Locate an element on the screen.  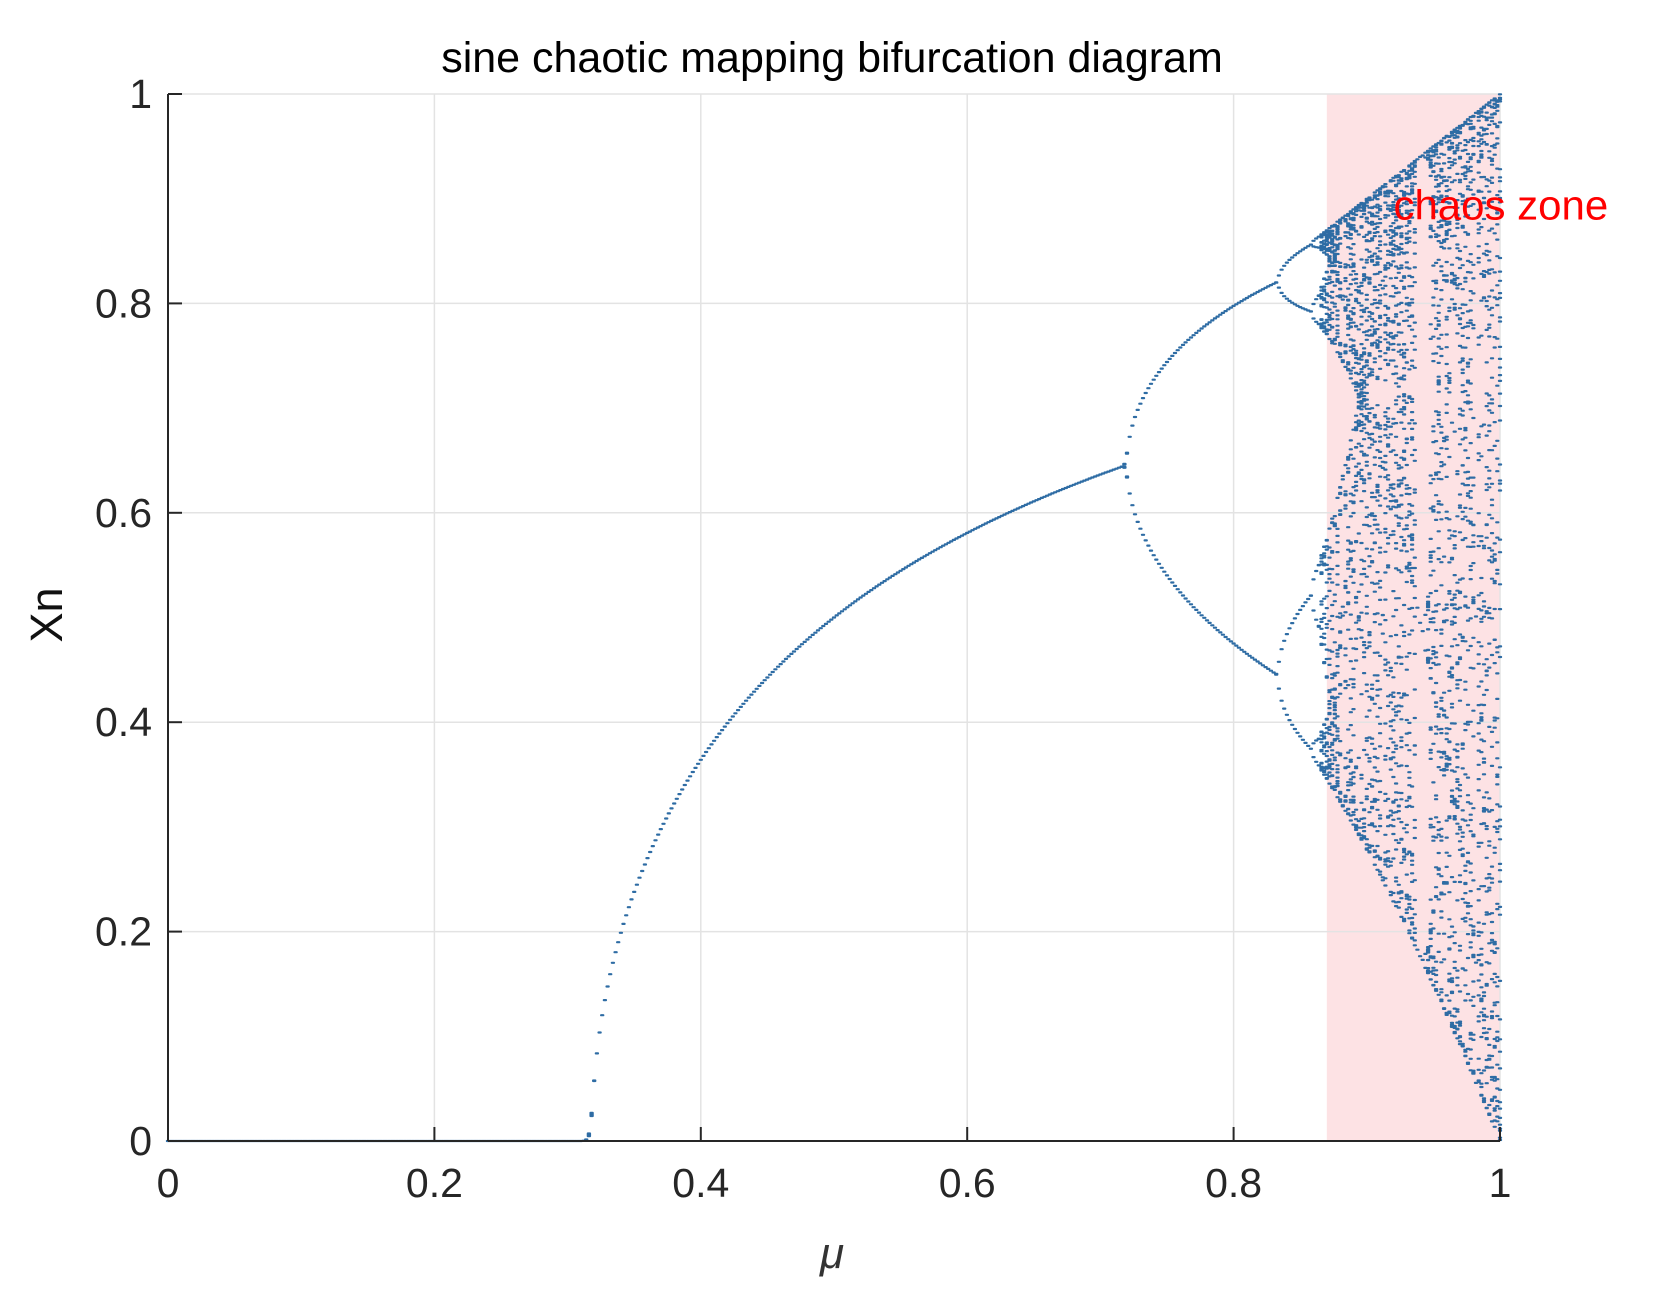
y-tick-label: 0.4 is located at coordinates (123, 722).